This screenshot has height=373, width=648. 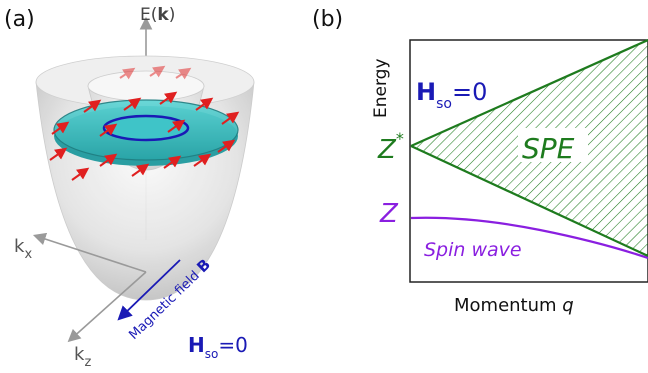 I want to click on spe-label-bg, so click(x=553, y=145).